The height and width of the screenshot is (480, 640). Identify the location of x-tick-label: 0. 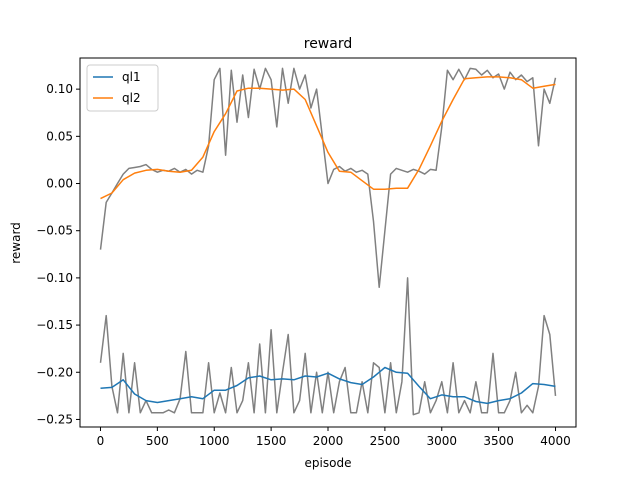
(101, 441).